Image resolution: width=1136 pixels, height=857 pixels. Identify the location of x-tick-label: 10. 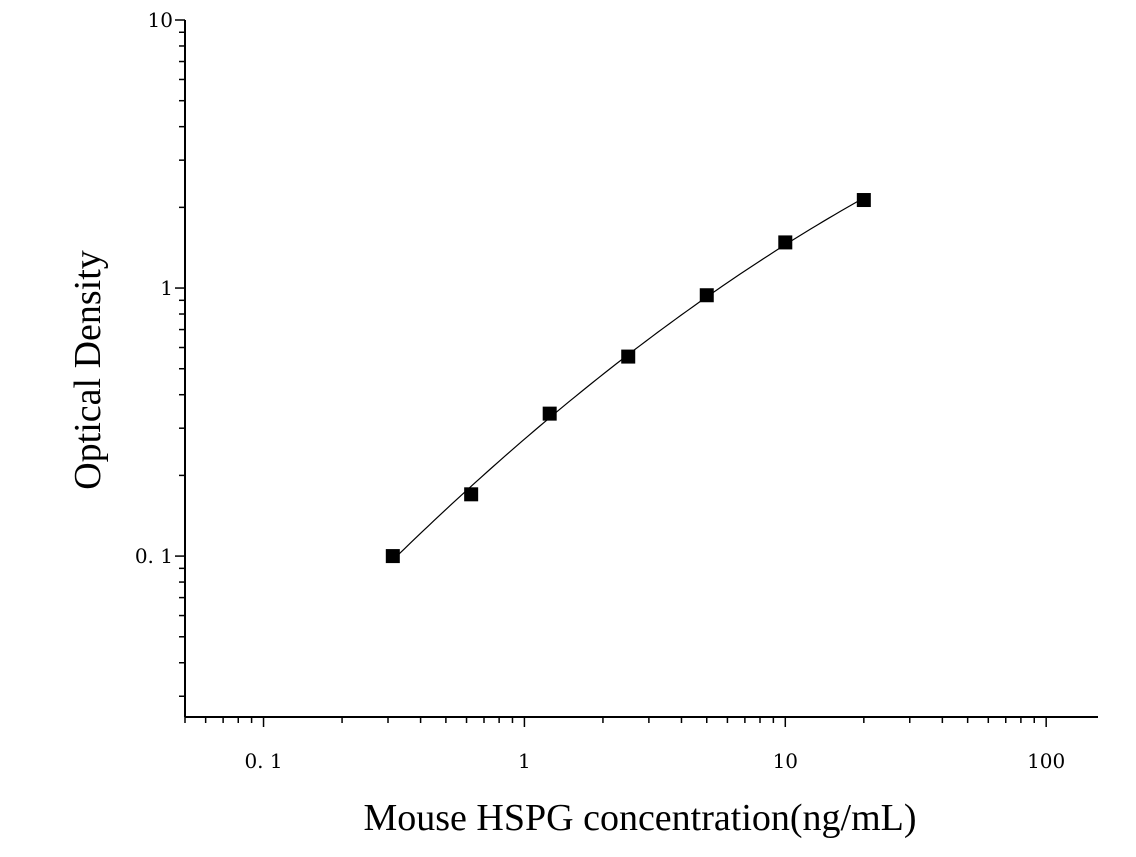
(785, 761).